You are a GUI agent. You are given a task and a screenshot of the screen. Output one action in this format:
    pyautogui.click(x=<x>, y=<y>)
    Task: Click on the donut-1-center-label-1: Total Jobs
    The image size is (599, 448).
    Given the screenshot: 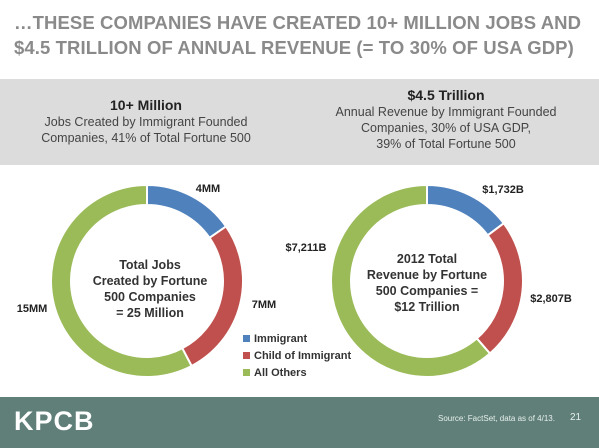 What is the action you would take?
    pyautogui.click(x=150, y=265)
    